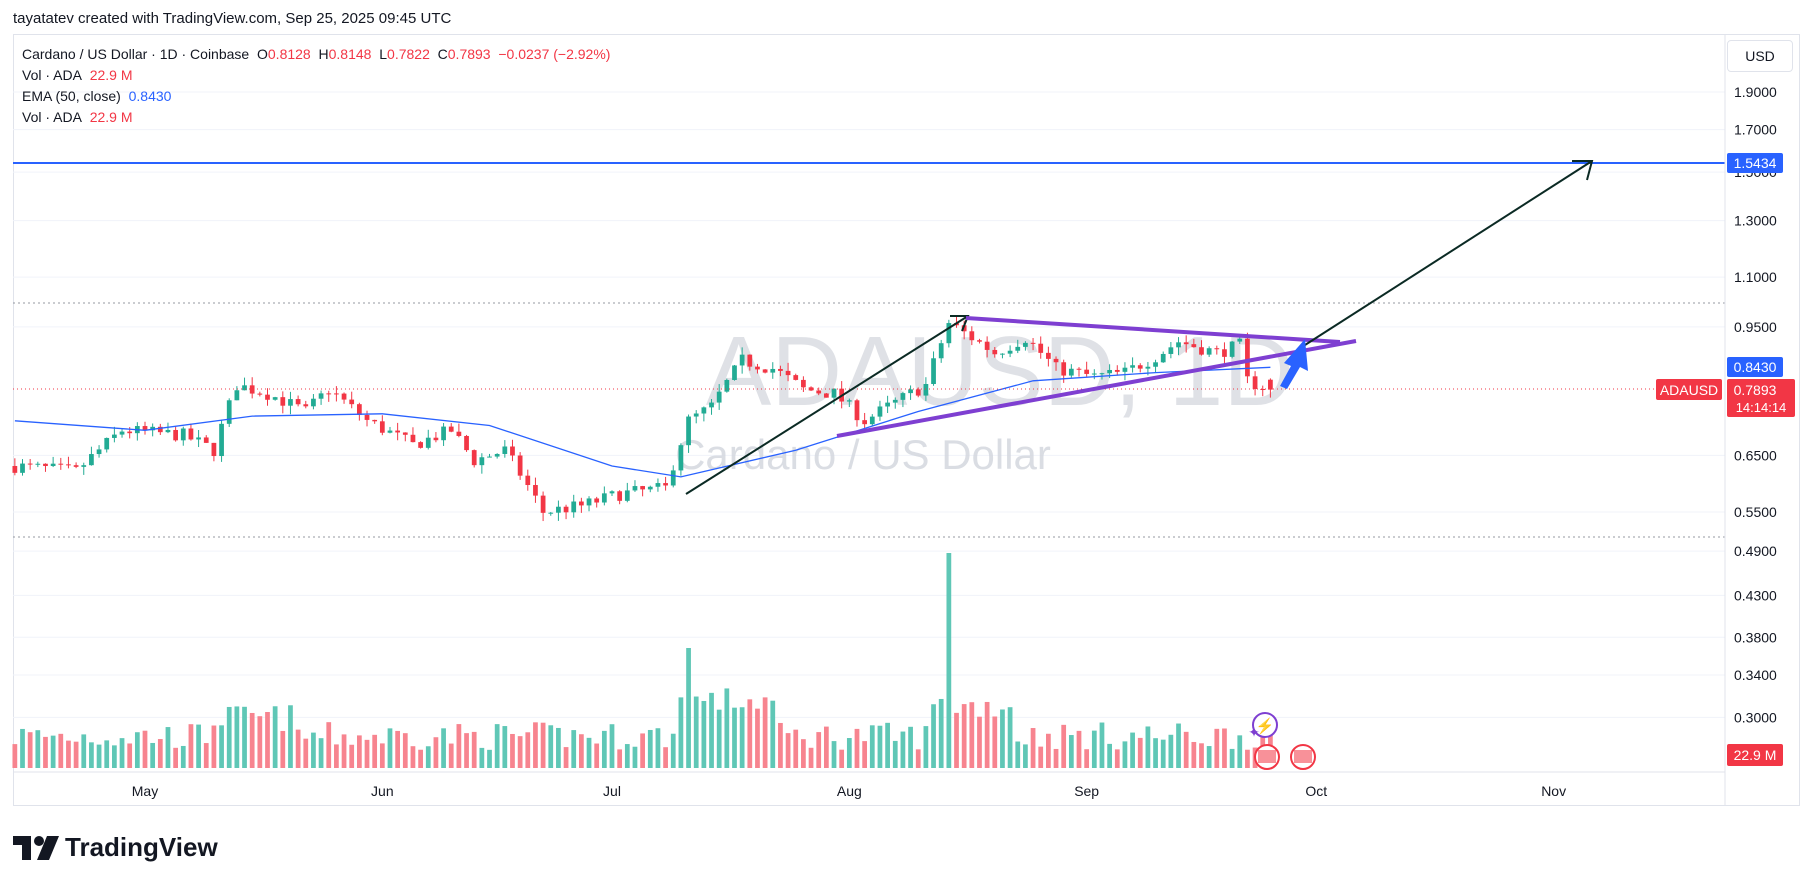 This screenshot has height=883, width=1814. What do you see at coordinates (115, 847) in the screenshot?
I see `tradingview-logo: TradingView` at bounding box center [115, 847].